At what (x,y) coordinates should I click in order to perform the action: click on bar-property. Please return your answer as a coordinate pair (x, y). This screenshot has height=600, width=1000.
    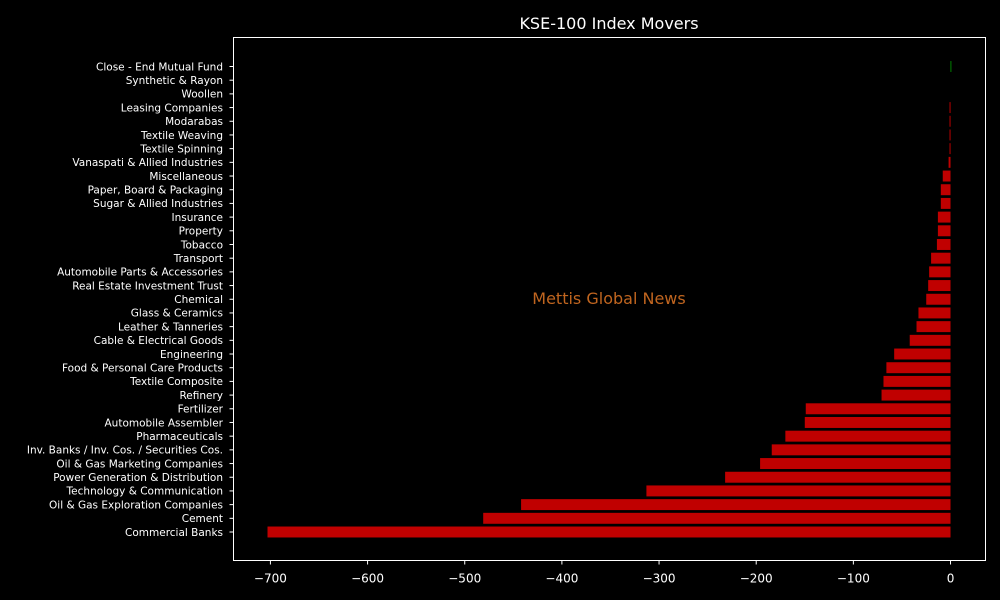
    Looking at the image, I should click on (944, 231).